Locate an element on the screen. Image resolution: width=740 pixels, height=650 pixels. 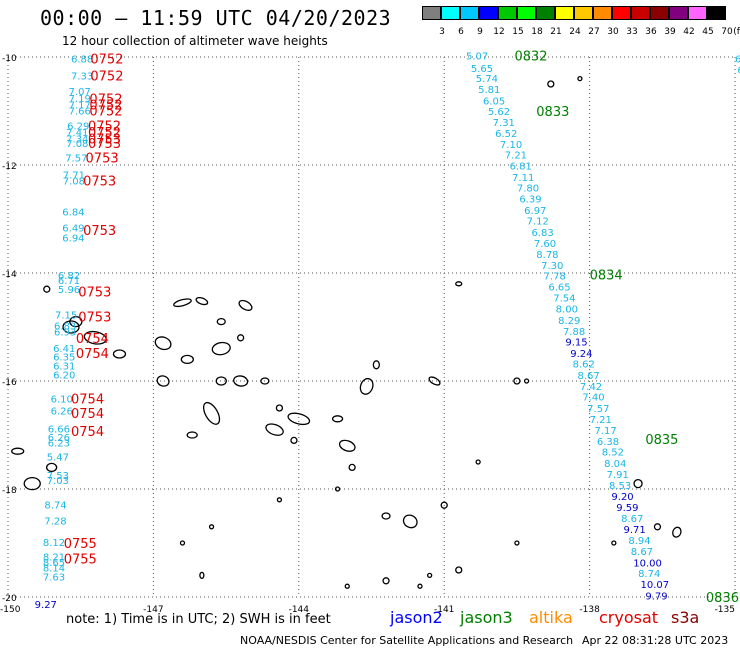
wave-height-value: 7.19 is located at coordinates (80, 99).